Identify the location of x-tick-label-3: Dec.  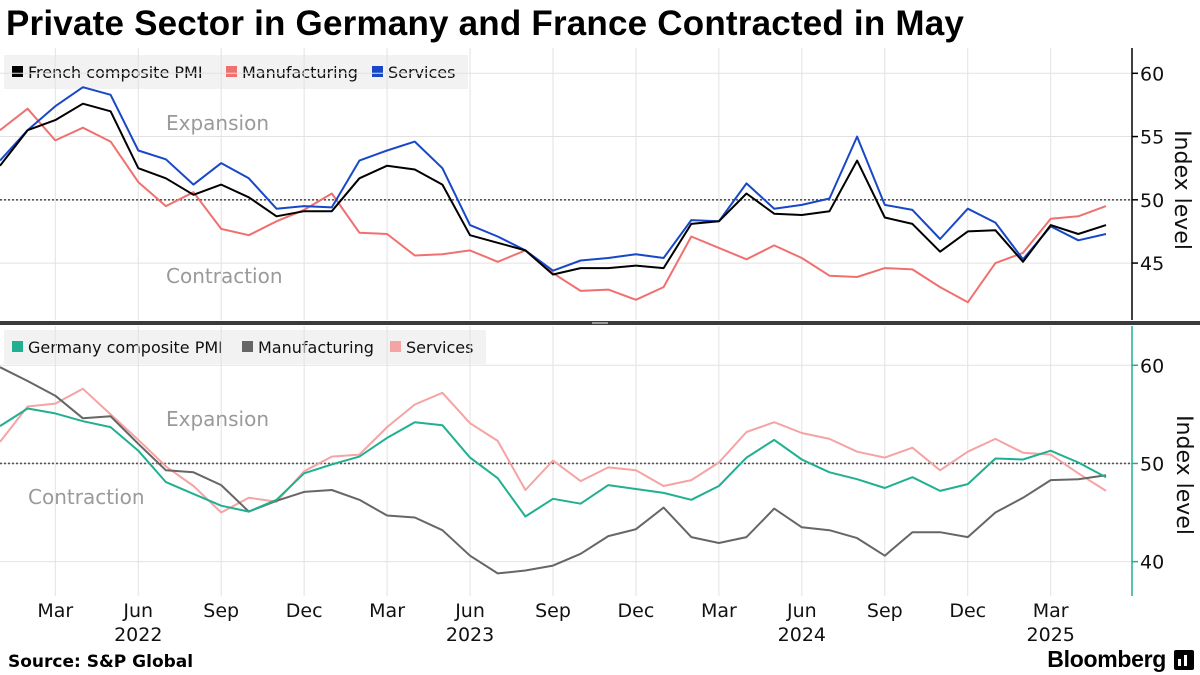
(304, 611).